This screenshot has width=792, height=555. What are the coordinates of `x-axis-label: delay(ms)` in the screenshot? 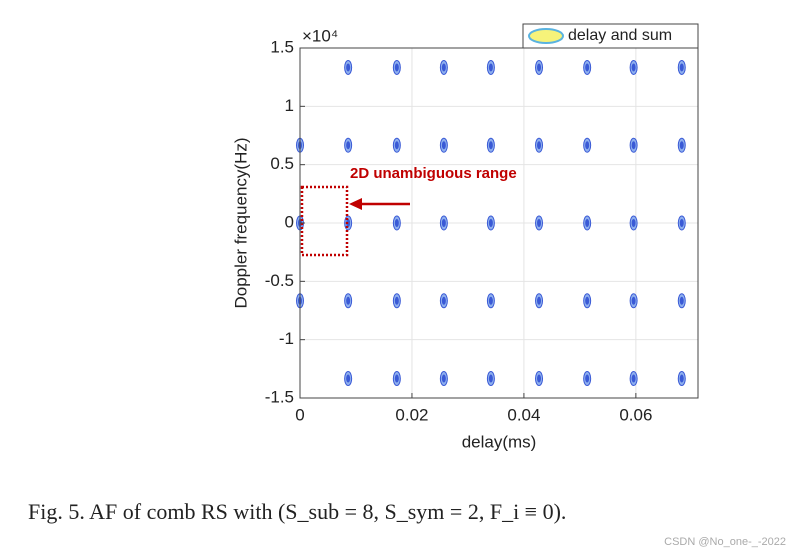 It's located at (499, 441).